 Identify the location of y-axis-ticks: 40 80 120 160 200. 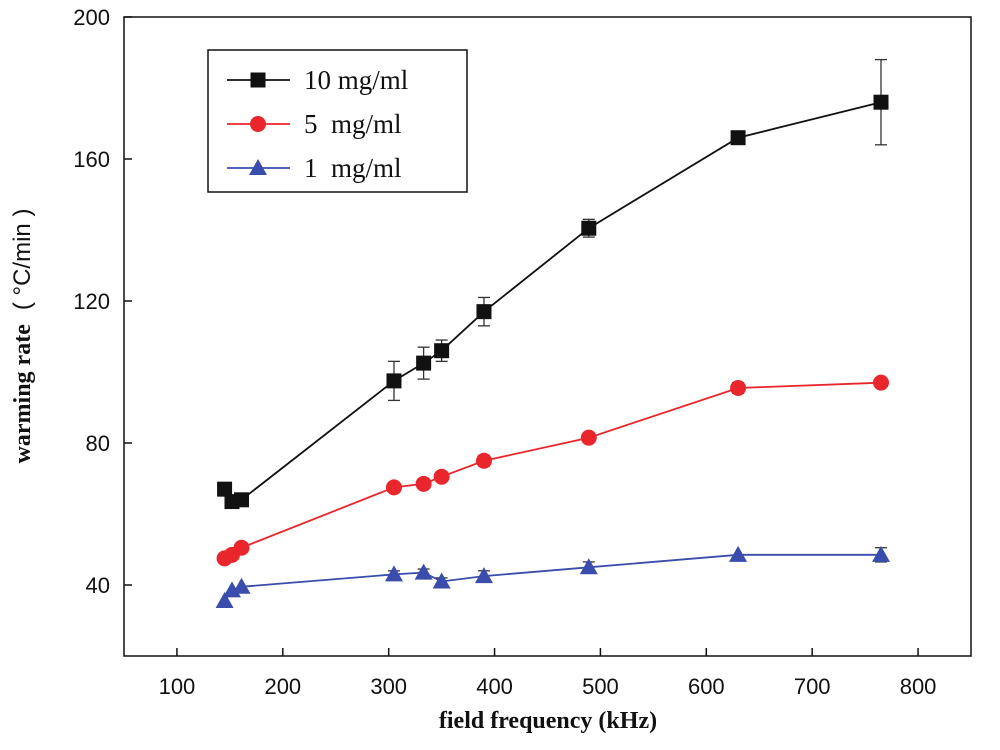
(102, 301).